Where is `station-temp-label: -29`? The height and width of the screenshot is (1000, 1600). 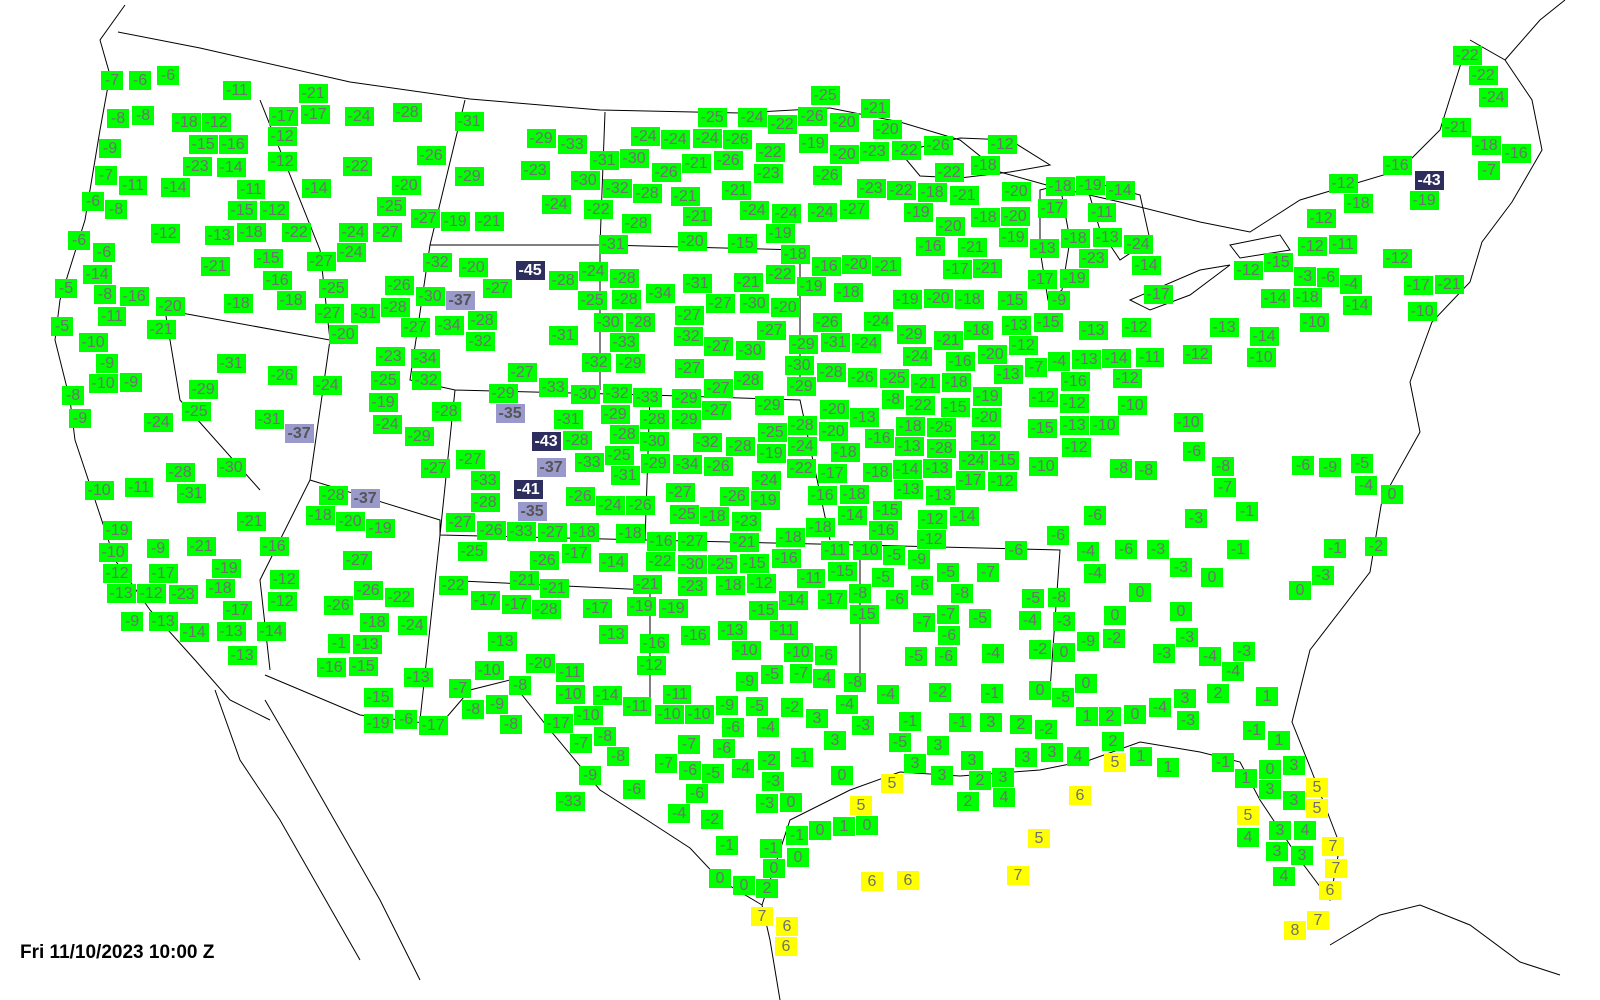
station-temp-label: -29 is located at coordinates (911, 334).